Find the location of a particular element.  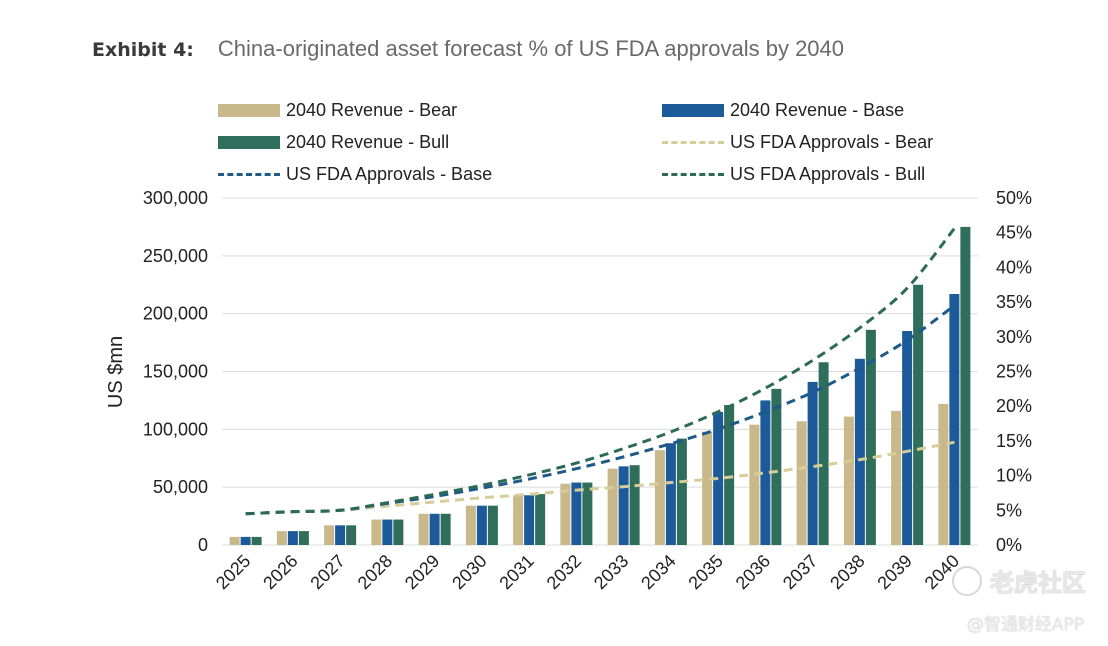

y-tick-label: 0 is located at coordinates (203, 545).